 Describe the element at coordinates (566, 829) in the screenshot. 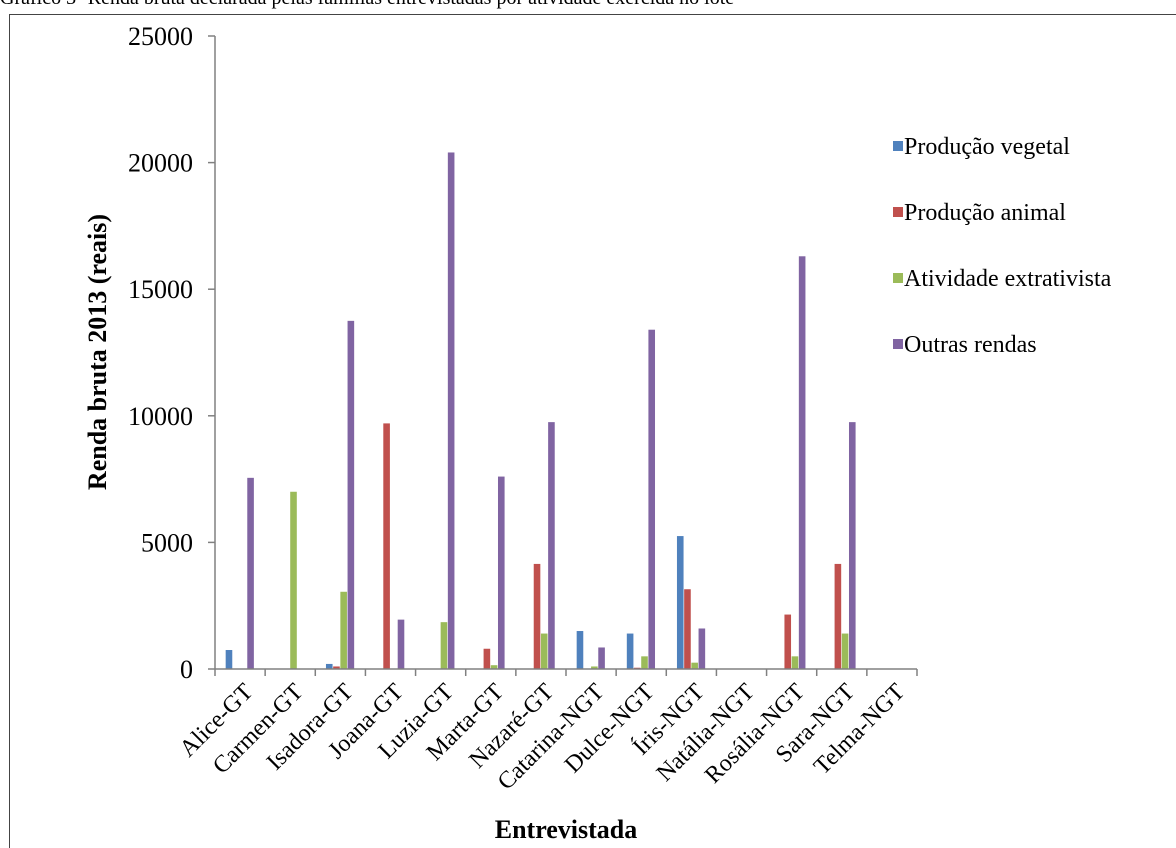

I see `x-axis-label: Entrevistada` at that location.